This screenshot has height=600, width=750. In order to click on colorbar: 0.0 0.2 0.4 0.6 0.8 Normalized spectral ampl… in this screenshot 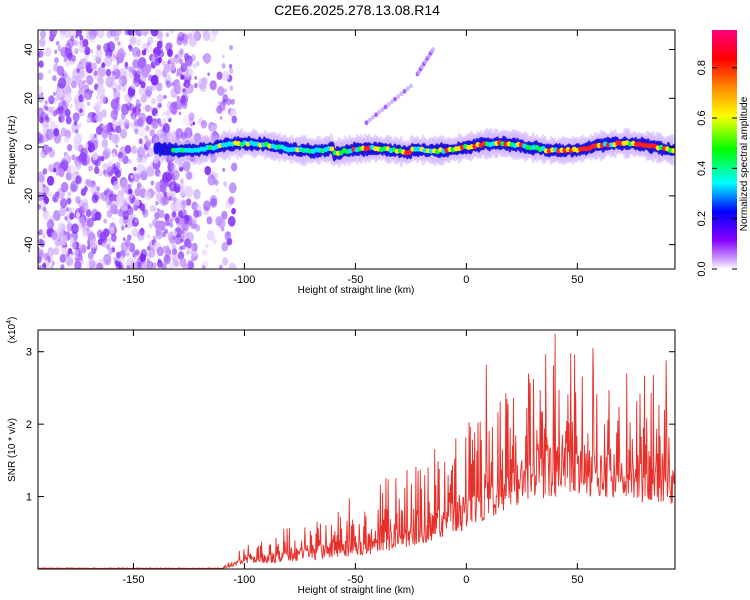, I will do `click(723, 153)`.